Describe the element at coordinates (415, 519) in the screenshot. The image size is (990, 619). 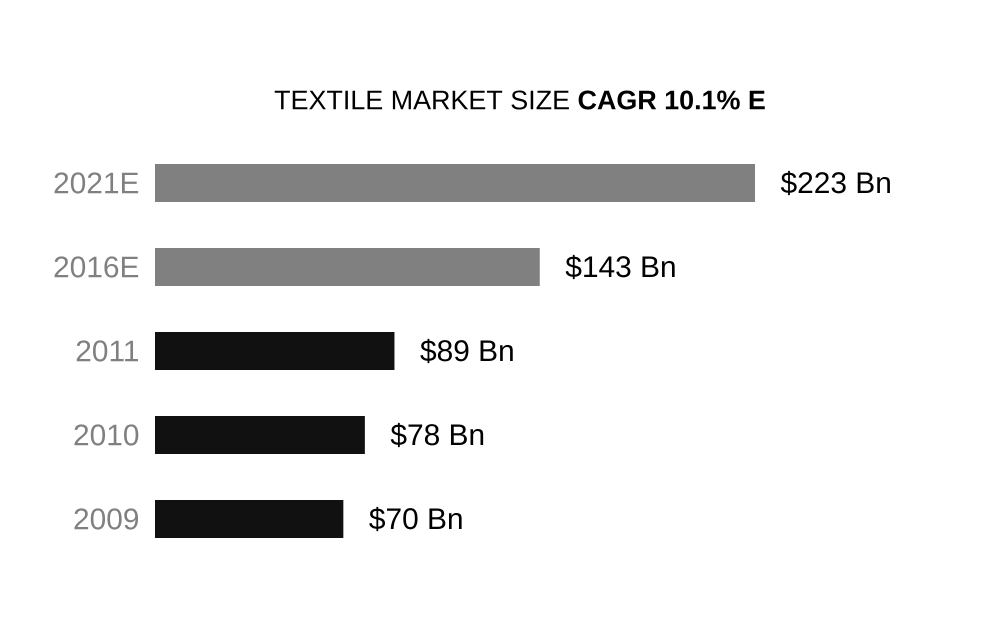
I see `data-label: $70 Bn` at that location.